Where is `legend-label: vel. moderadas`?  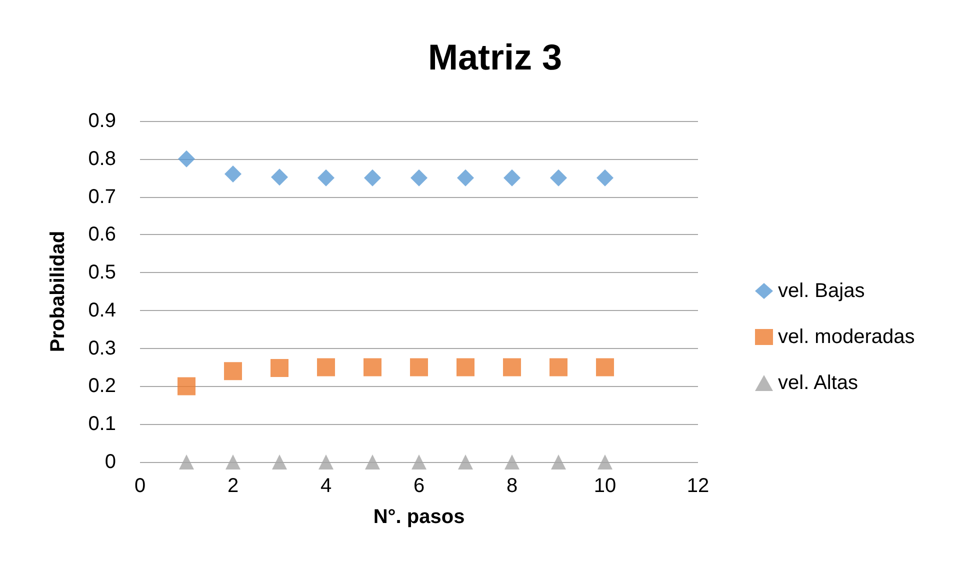
legend-label: vel. moderadas is located at coordinates (846, 337).